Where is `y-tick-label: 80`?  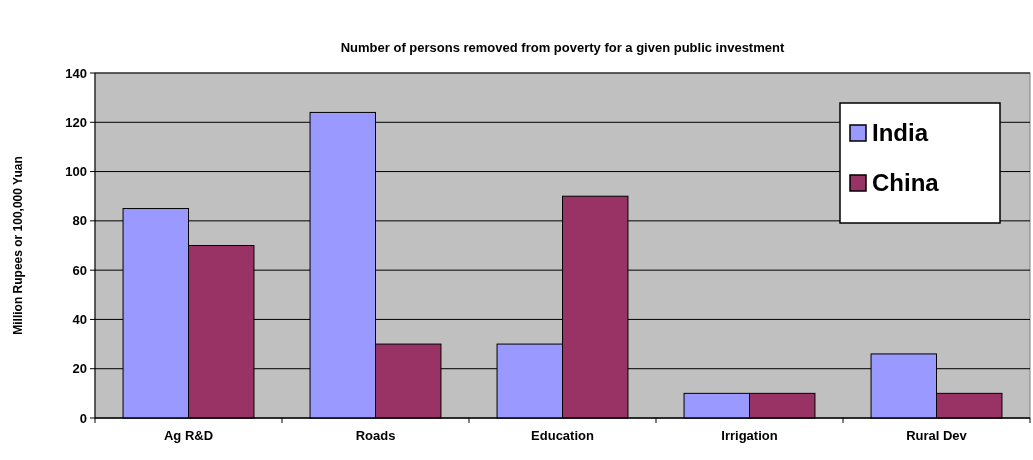 y-tick-label: 80 is located at coordinates (79, 221).